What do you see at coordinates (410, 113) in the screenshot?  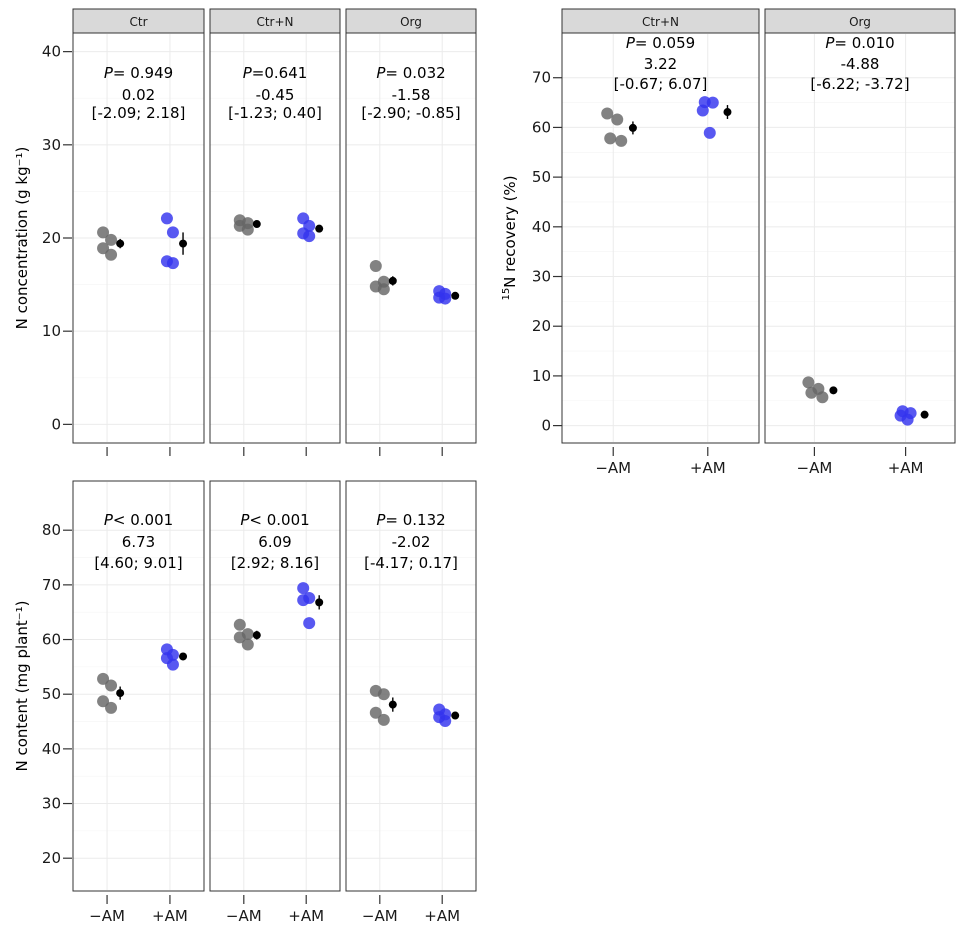 I see `confidence-interval: [-2.90; -0.85]` at bounding box center [410, 113].